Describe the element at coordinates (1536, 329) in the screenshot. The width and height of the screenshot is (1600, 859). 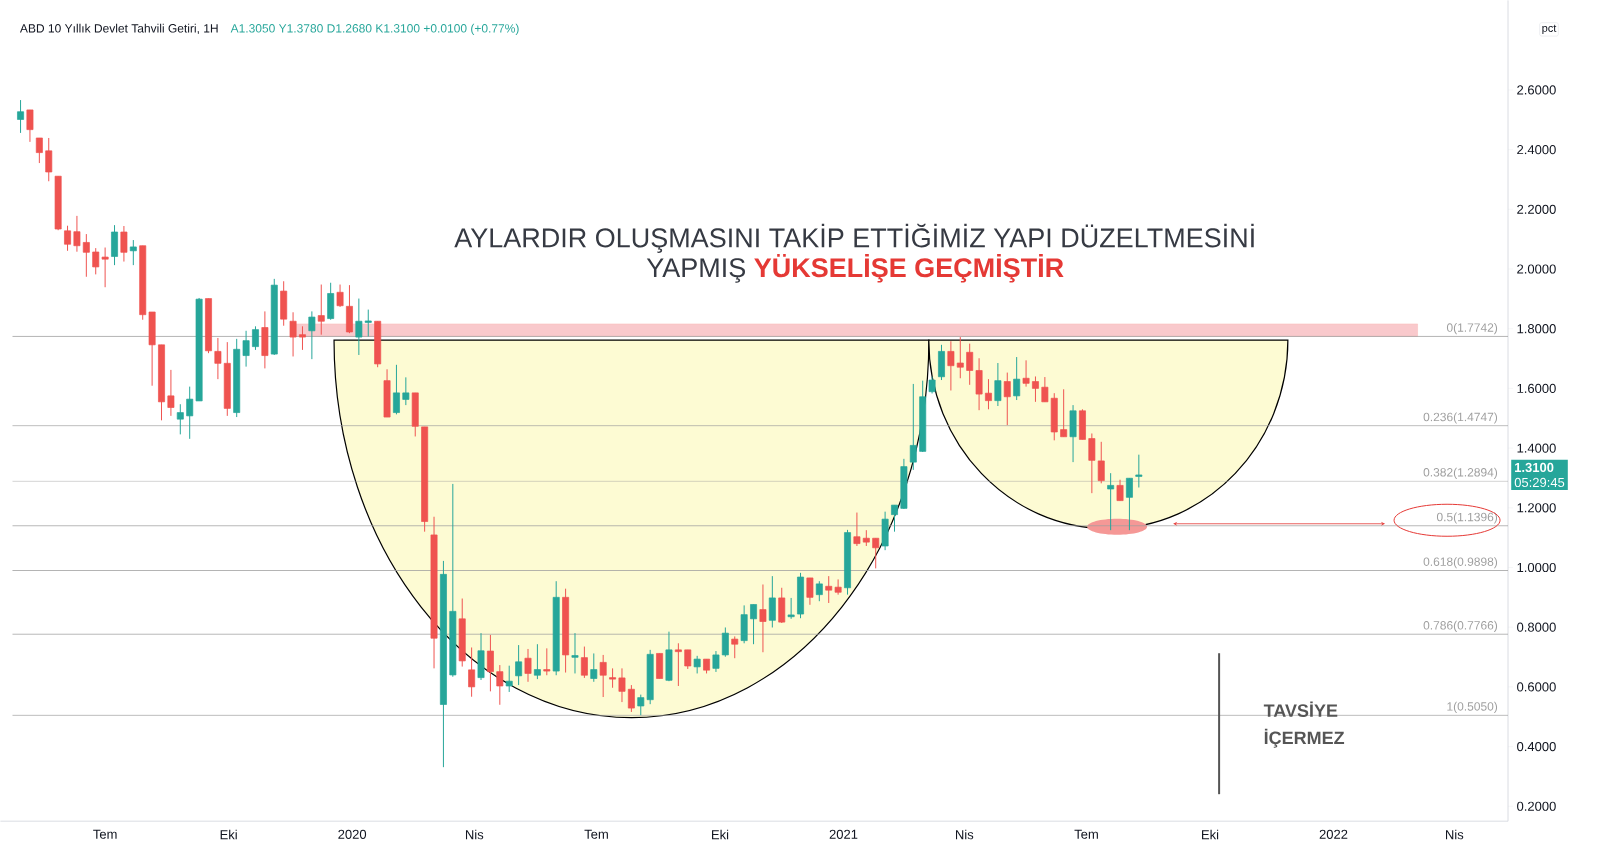
I see `y-tick-label: 1.8000` at that location.